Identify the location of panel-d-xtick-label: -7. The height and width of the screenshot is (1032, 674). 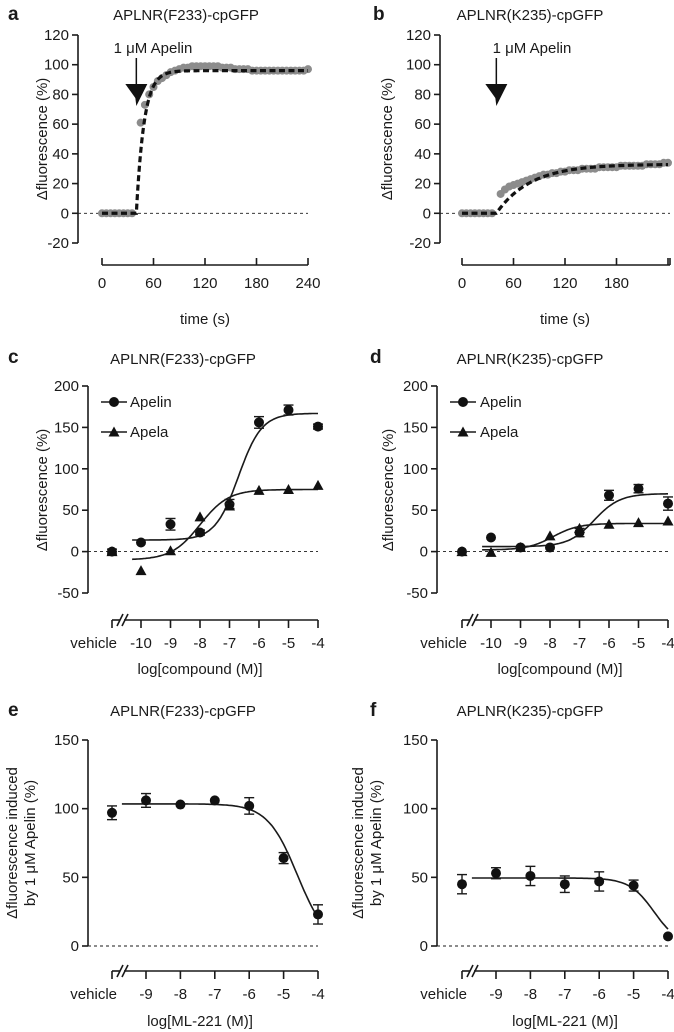
(579, 643).